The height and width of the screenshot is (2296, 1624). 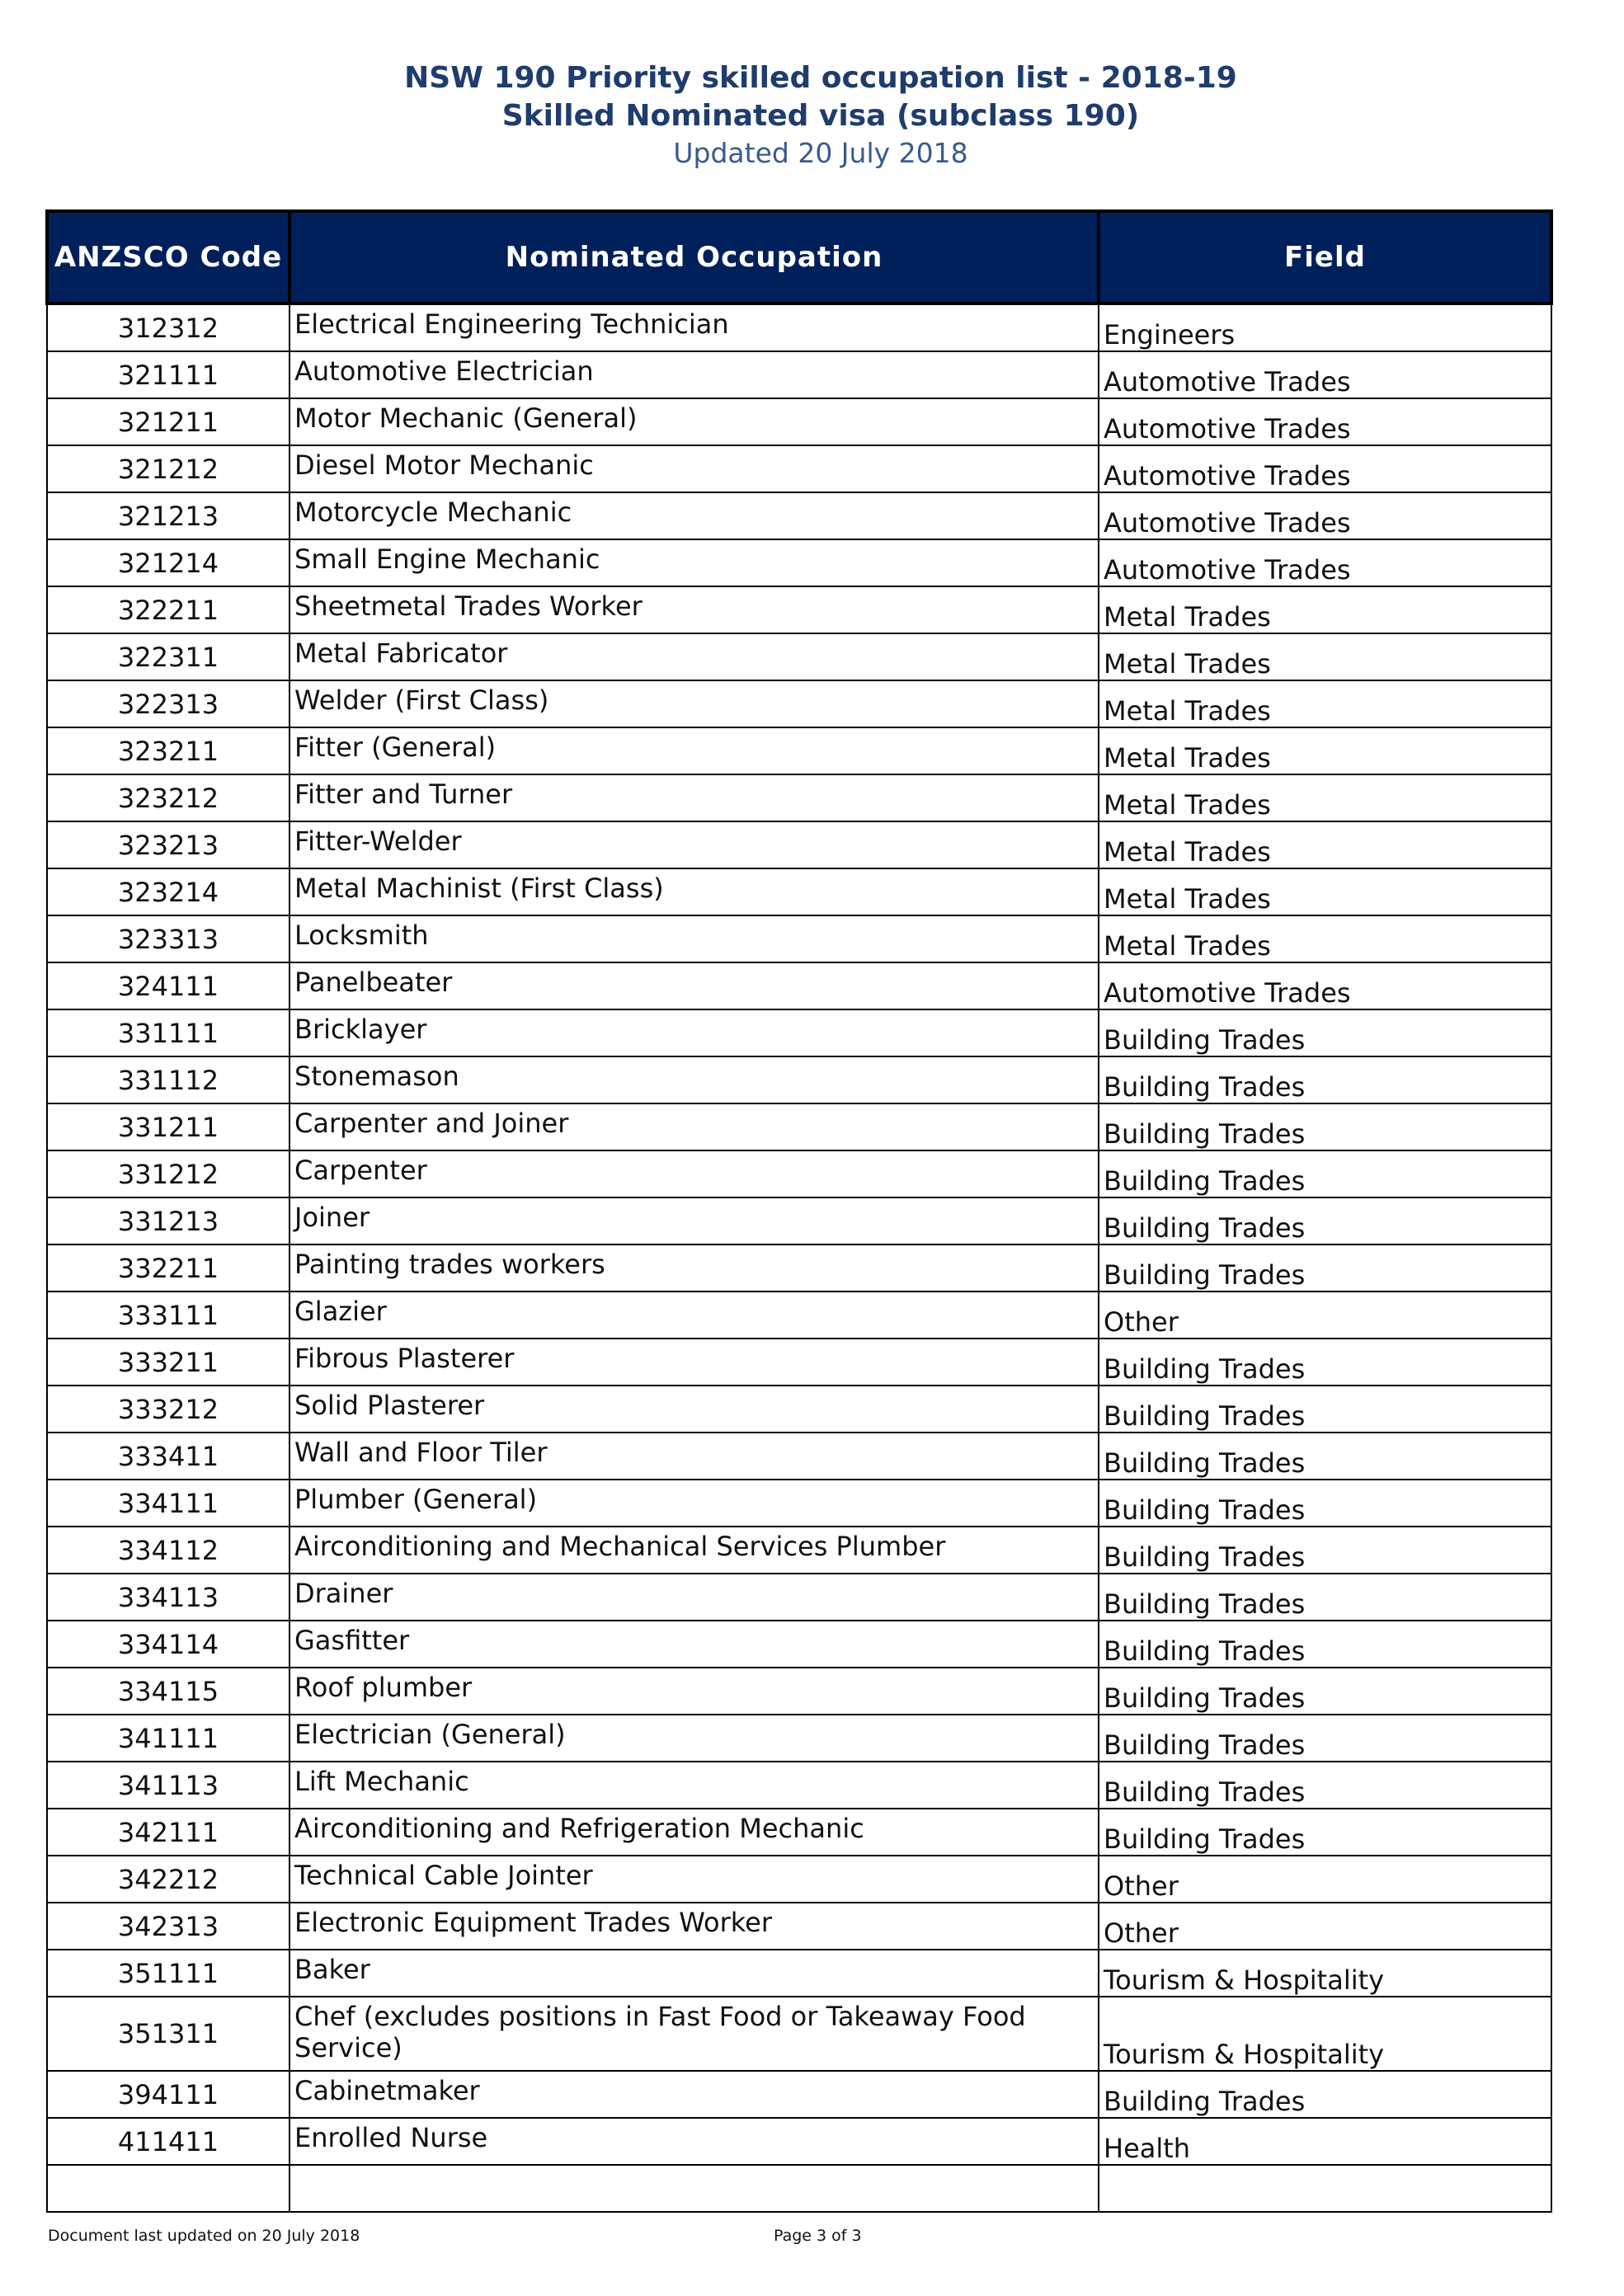 I want to click on table-row: 331213 Joiner Building Trades, so click(x=799, y=1221).